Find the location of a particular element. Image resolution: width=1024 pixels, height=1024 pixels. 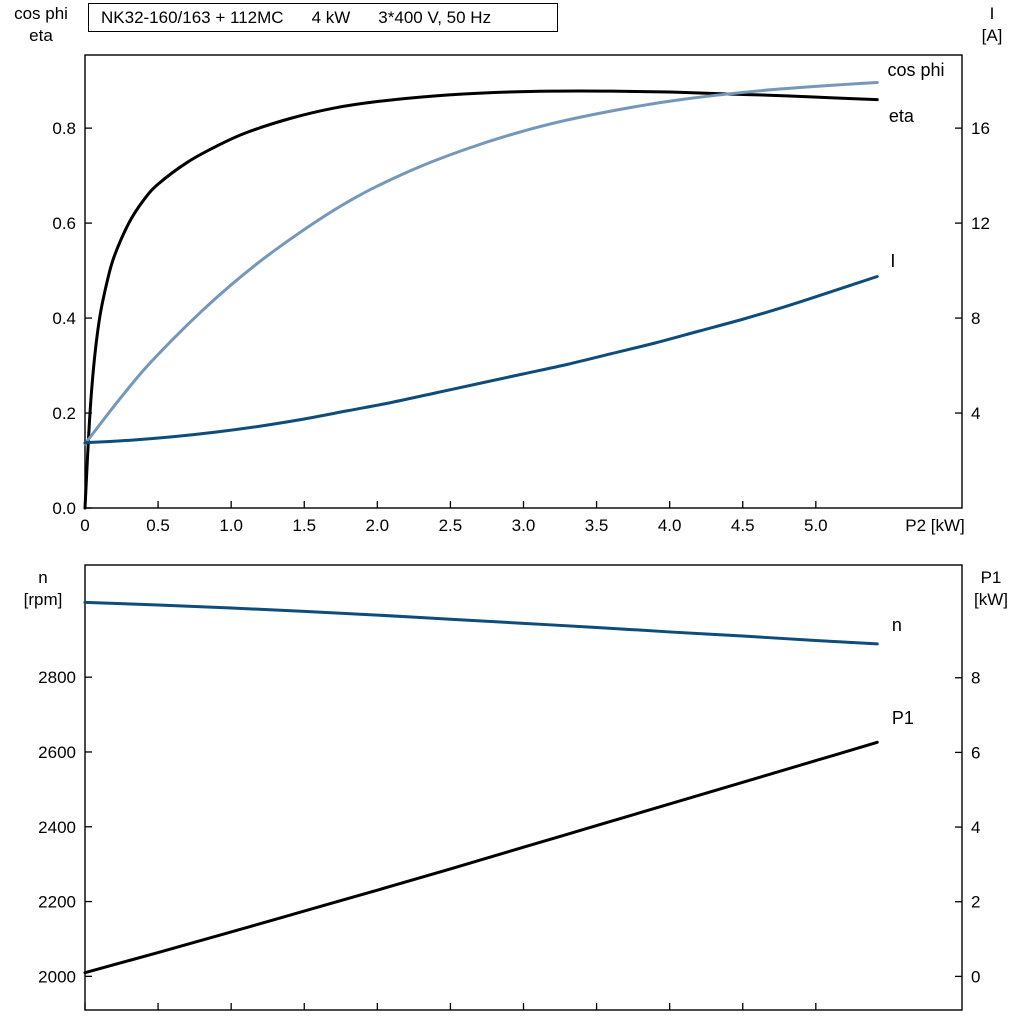

speed-axis-title-line1: n is located at coordinates (43, 577).